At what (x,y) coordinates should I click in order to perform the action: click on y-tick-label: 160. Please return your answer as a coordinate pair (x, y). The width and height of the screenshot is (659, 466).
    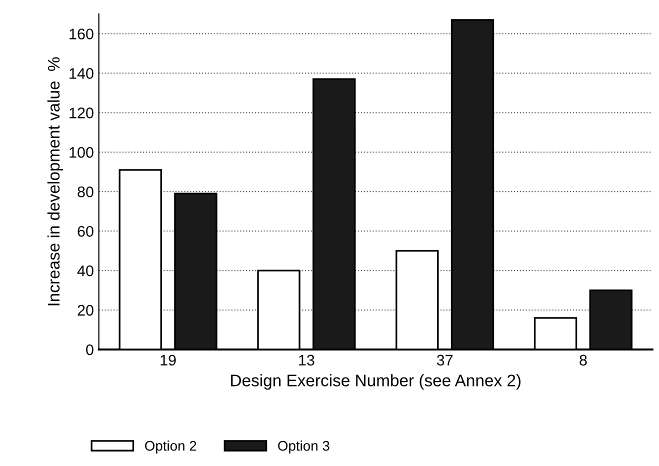
    Looking at the image, I should click on (82, 34).